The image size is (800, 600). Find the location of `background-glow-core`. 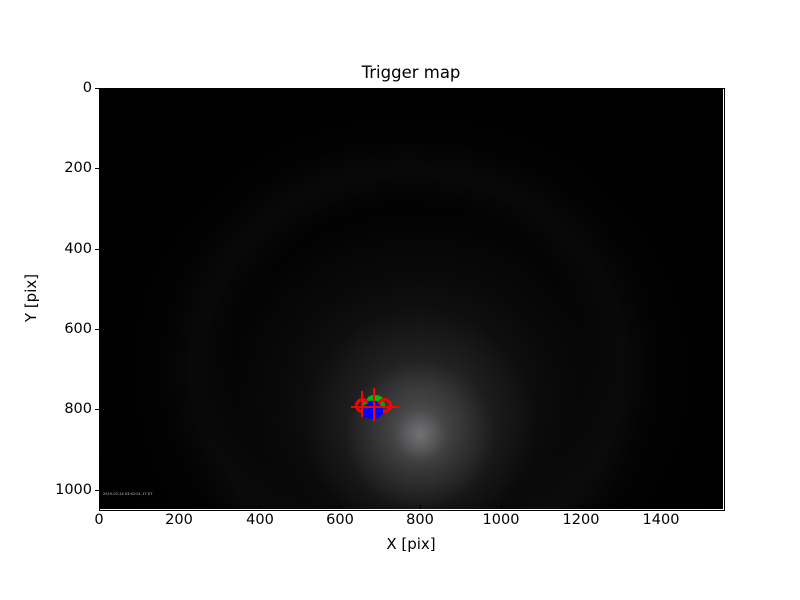

background-glow-core is located at coordinates (420, 434).